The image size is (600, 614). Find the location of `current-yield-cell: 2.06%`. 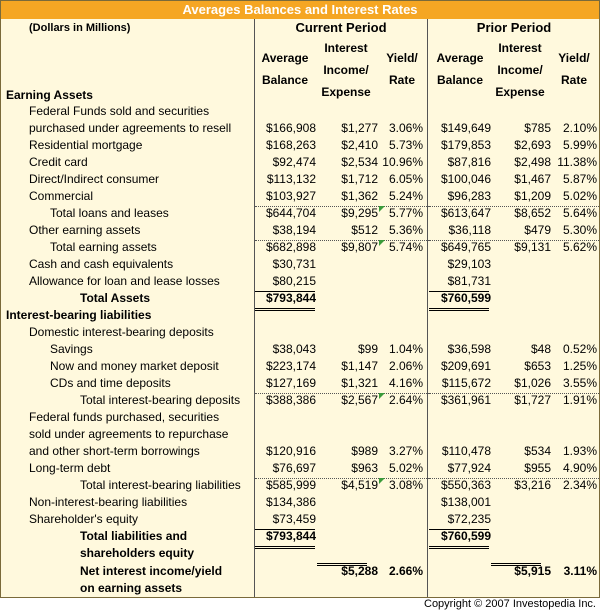

current-yield-cell: 2.06% is located at coordinates (405, 366).